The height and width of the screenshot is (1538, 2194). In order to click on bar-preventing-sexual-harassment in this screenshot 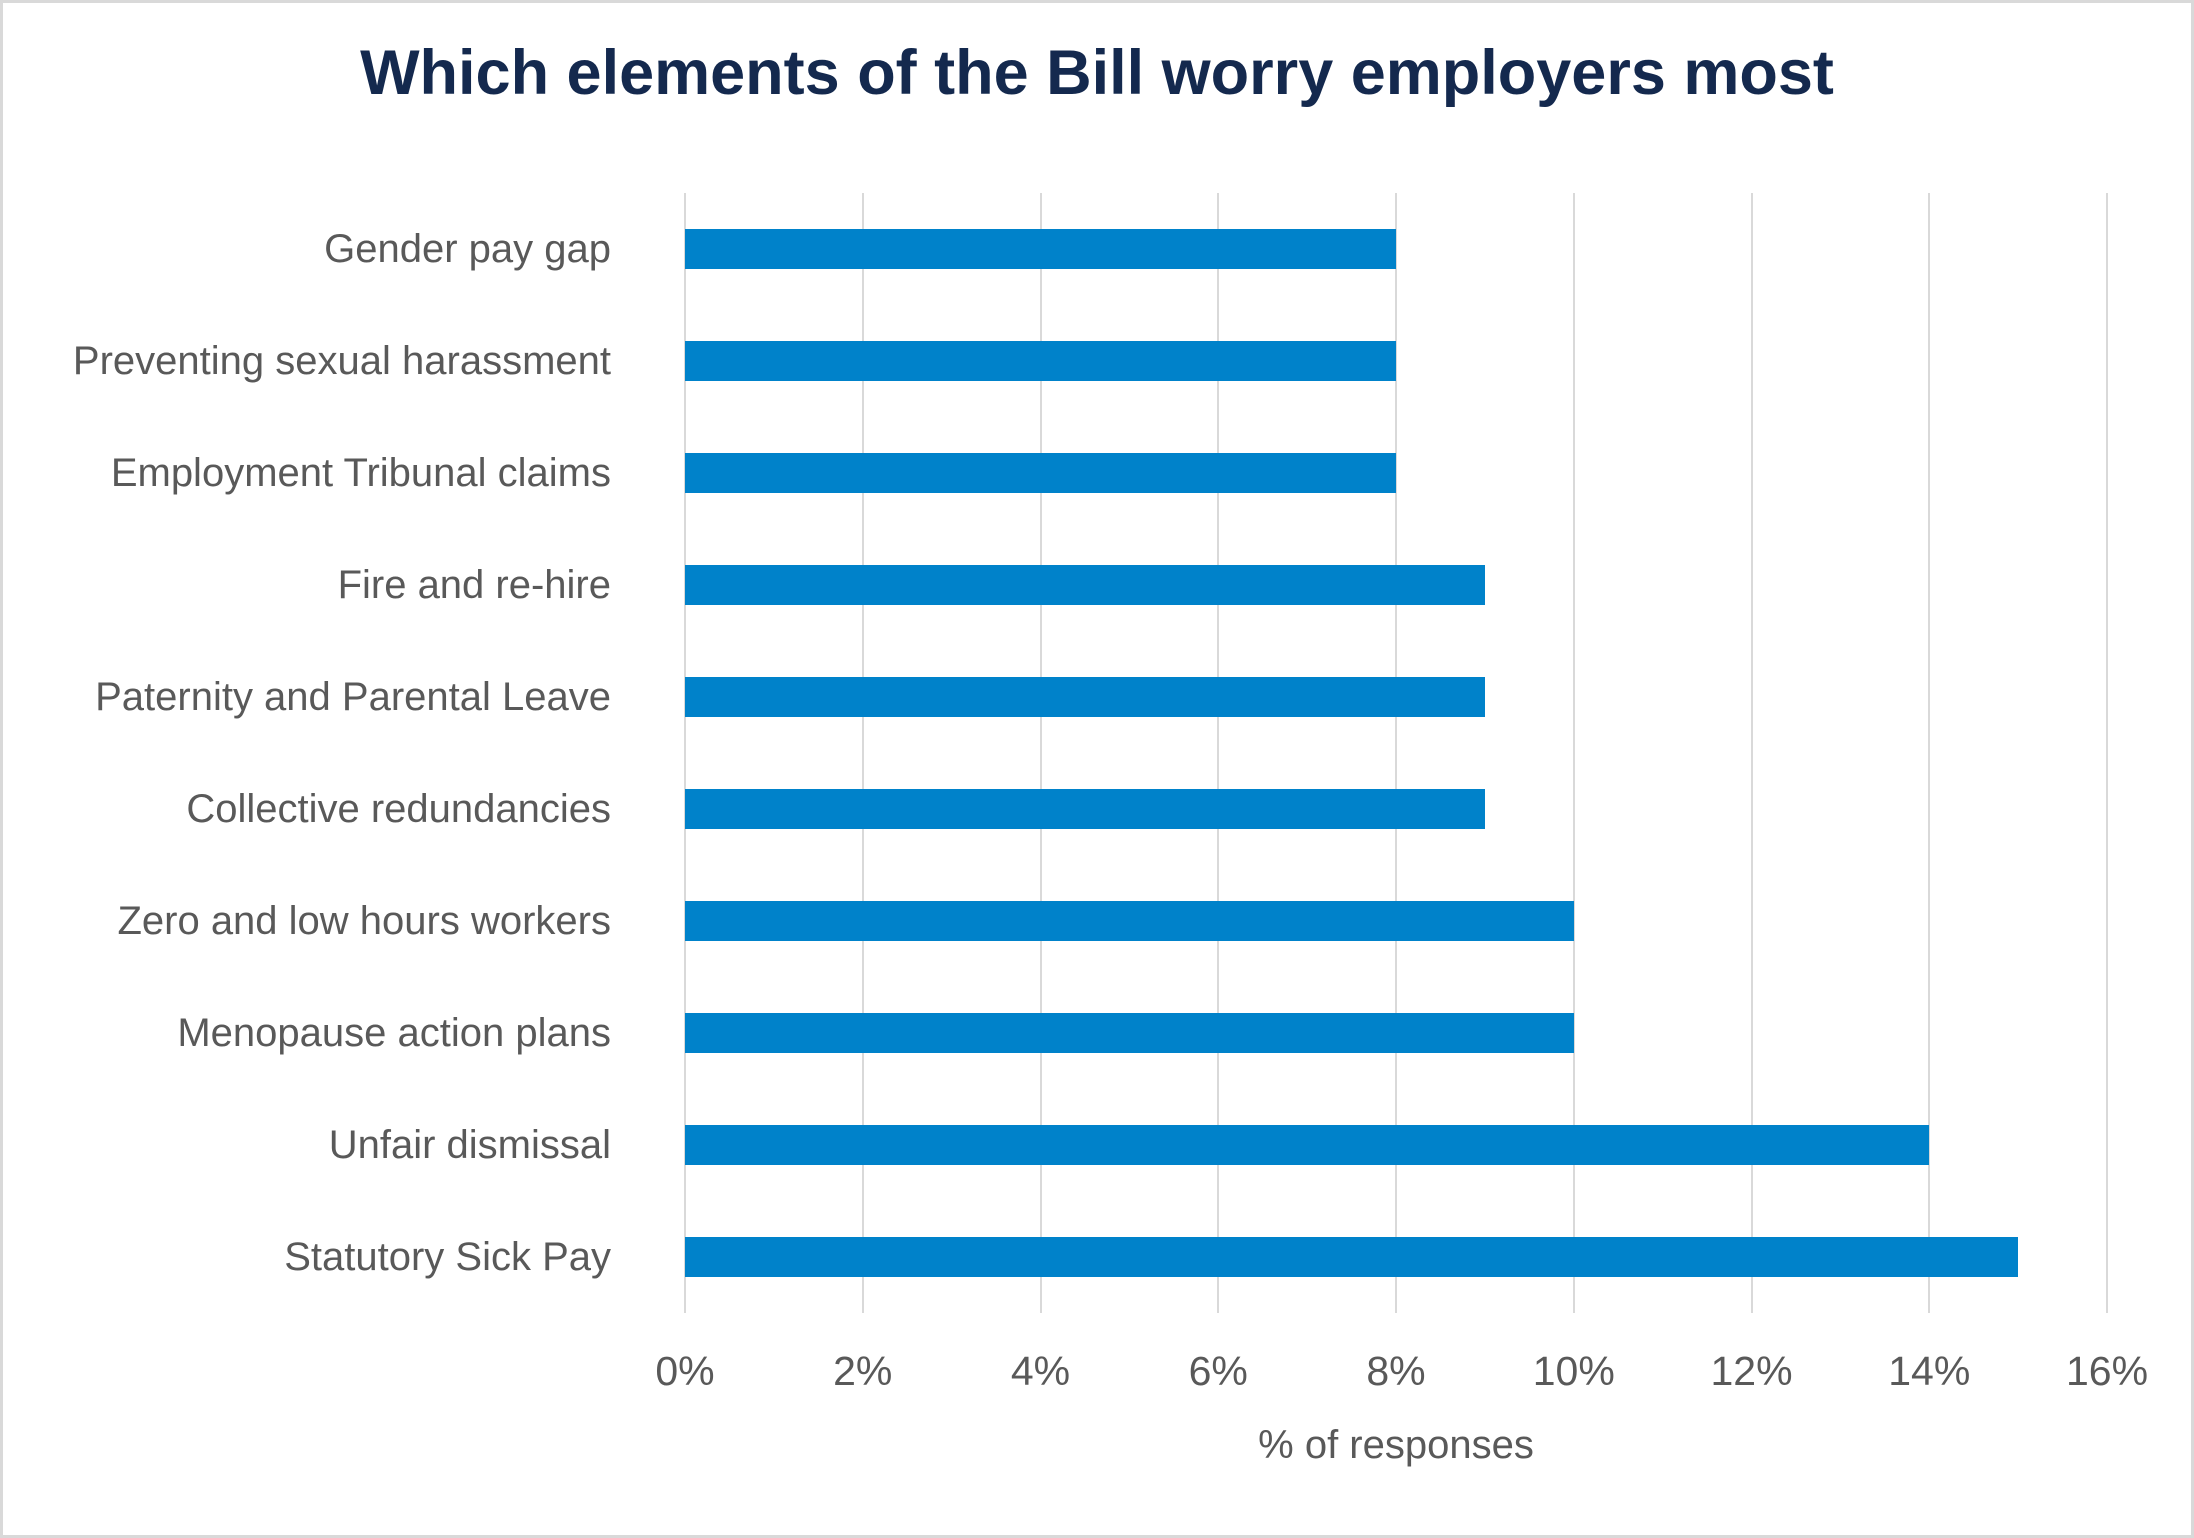, I will do `click(1040, 361)`.